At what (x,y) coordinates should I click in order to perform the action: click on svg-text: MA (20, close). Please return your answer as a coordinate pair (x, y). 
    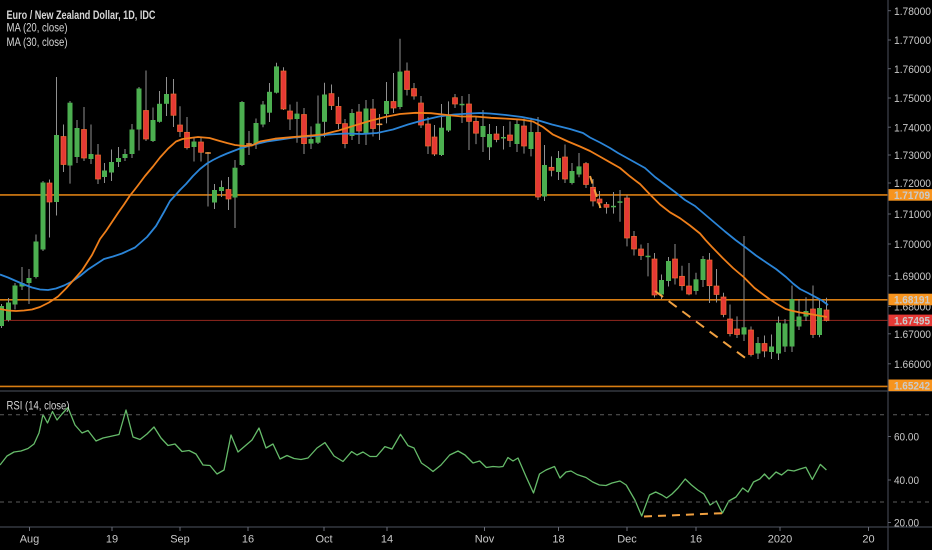
    Looking at the image, I should click on (37, 28).